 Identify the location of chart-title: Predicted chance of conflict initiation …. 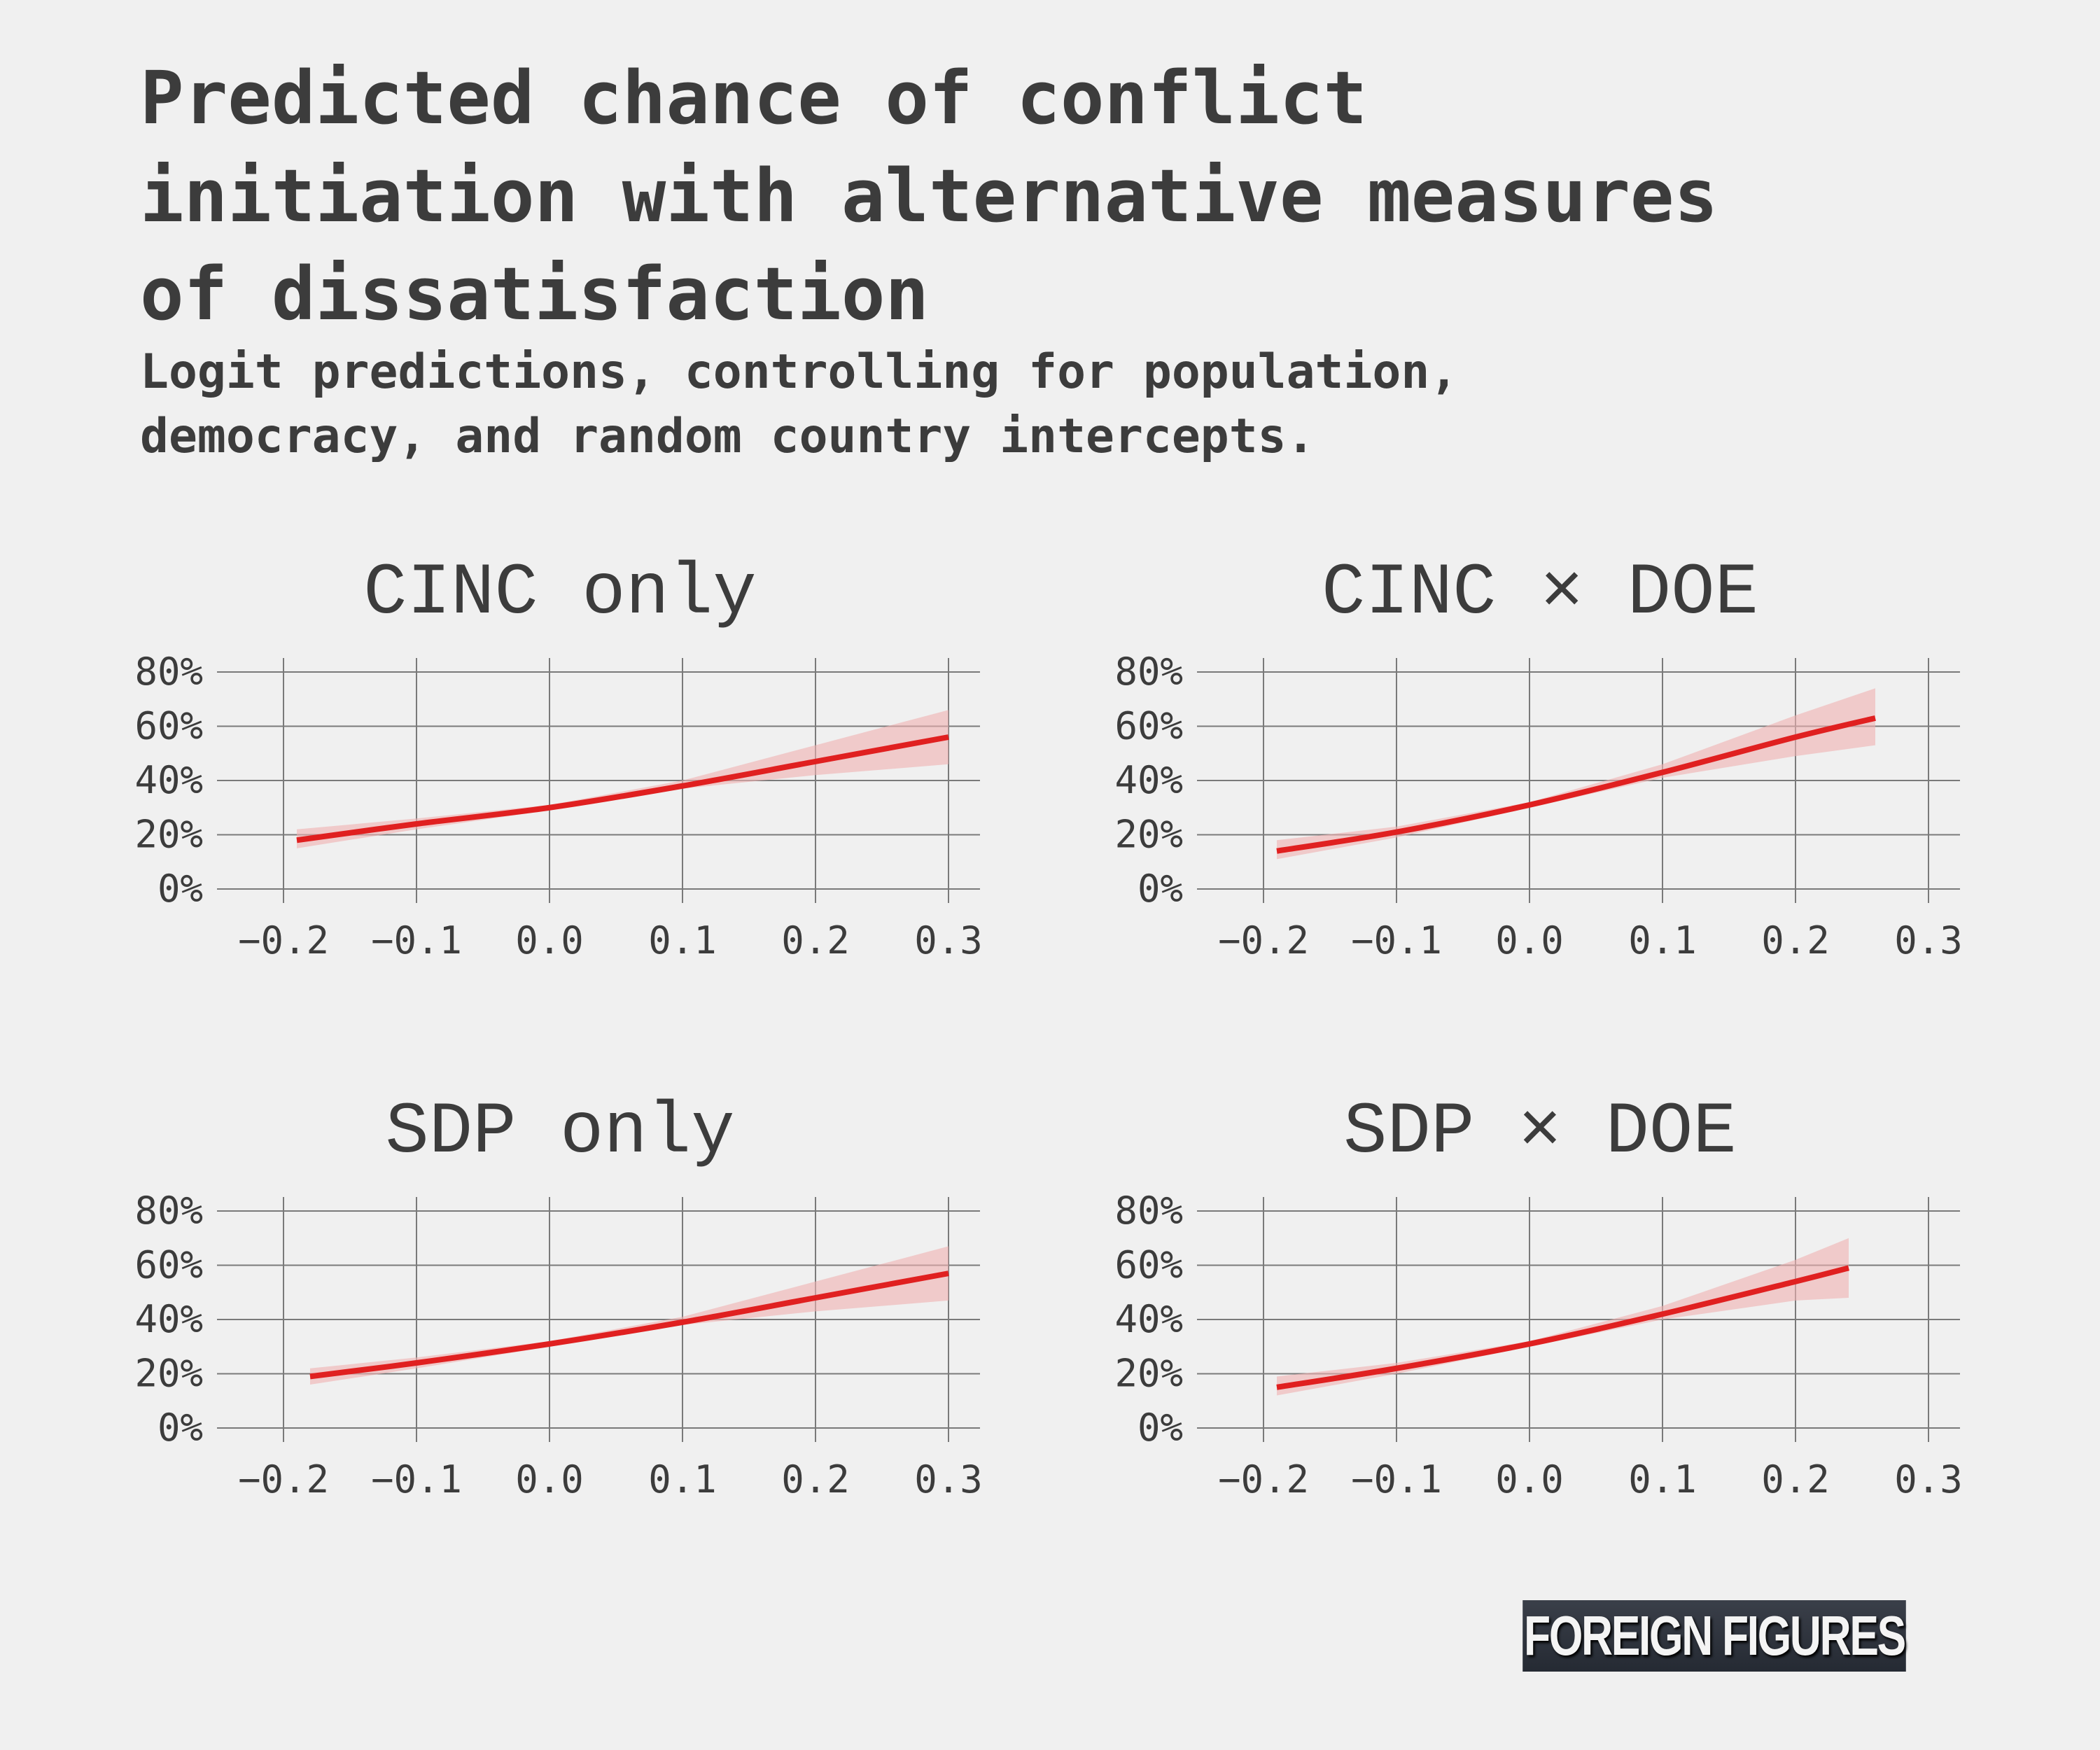
(929, 196).